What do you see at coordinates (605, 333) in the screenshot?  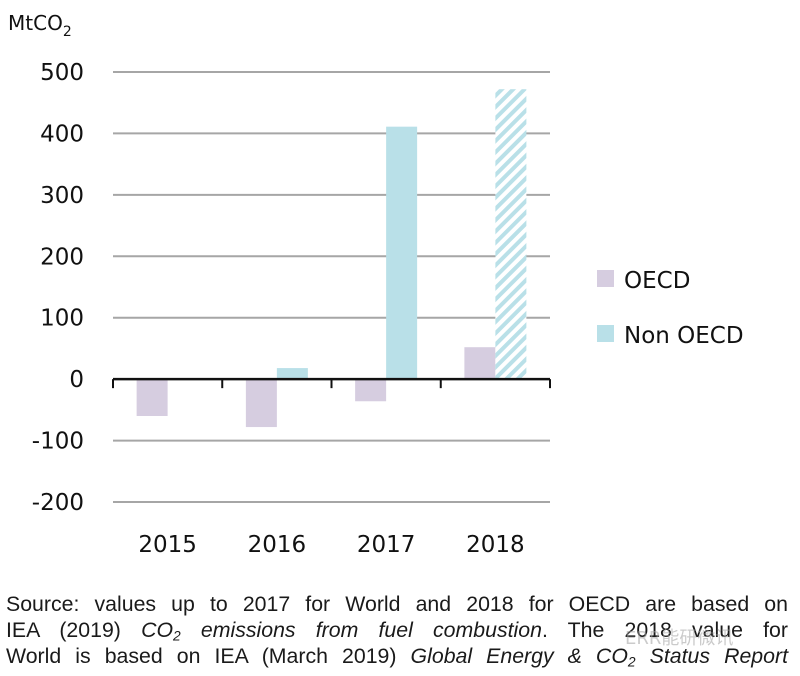 I see `legend-swatch-non-oecd` at bounding box center [605, 333].